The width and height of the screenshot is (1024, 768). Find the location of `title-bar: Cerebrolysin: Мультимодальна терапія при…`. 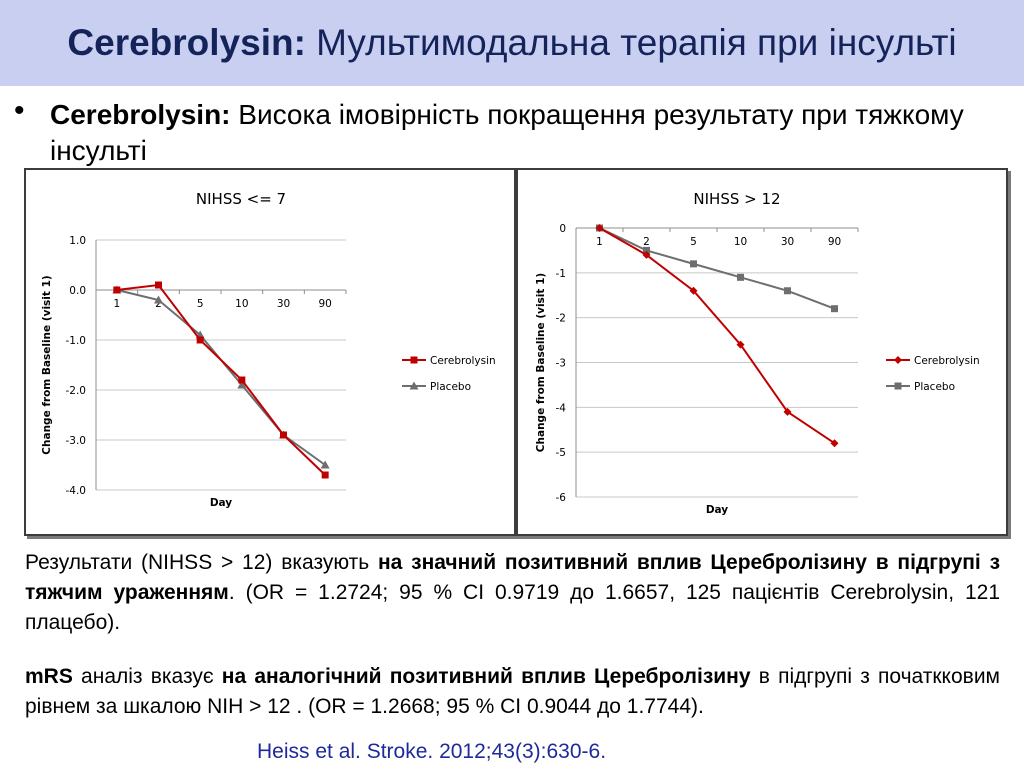

title-bar: Cerebrolysin: Мультимодальна терапія при… is located at coordinates (512, 43).